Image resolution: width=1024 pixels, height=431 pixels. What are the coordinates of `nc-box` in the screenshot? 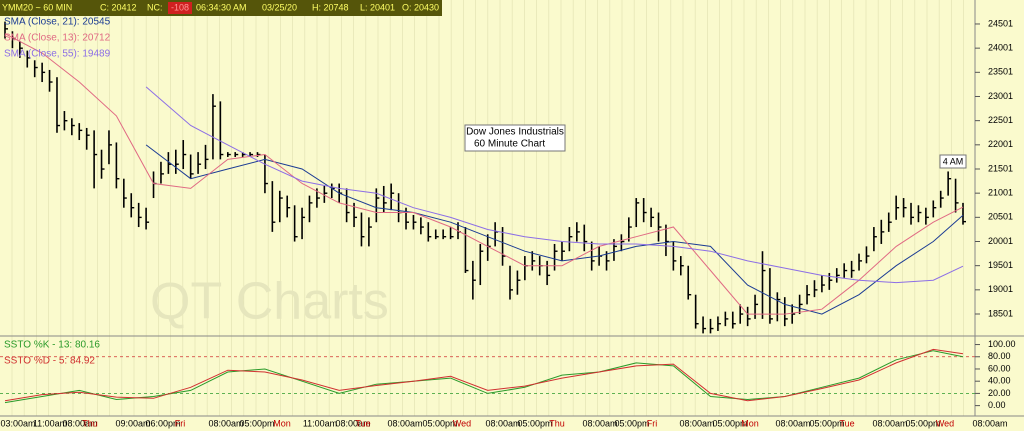 It's located at (180, 8).